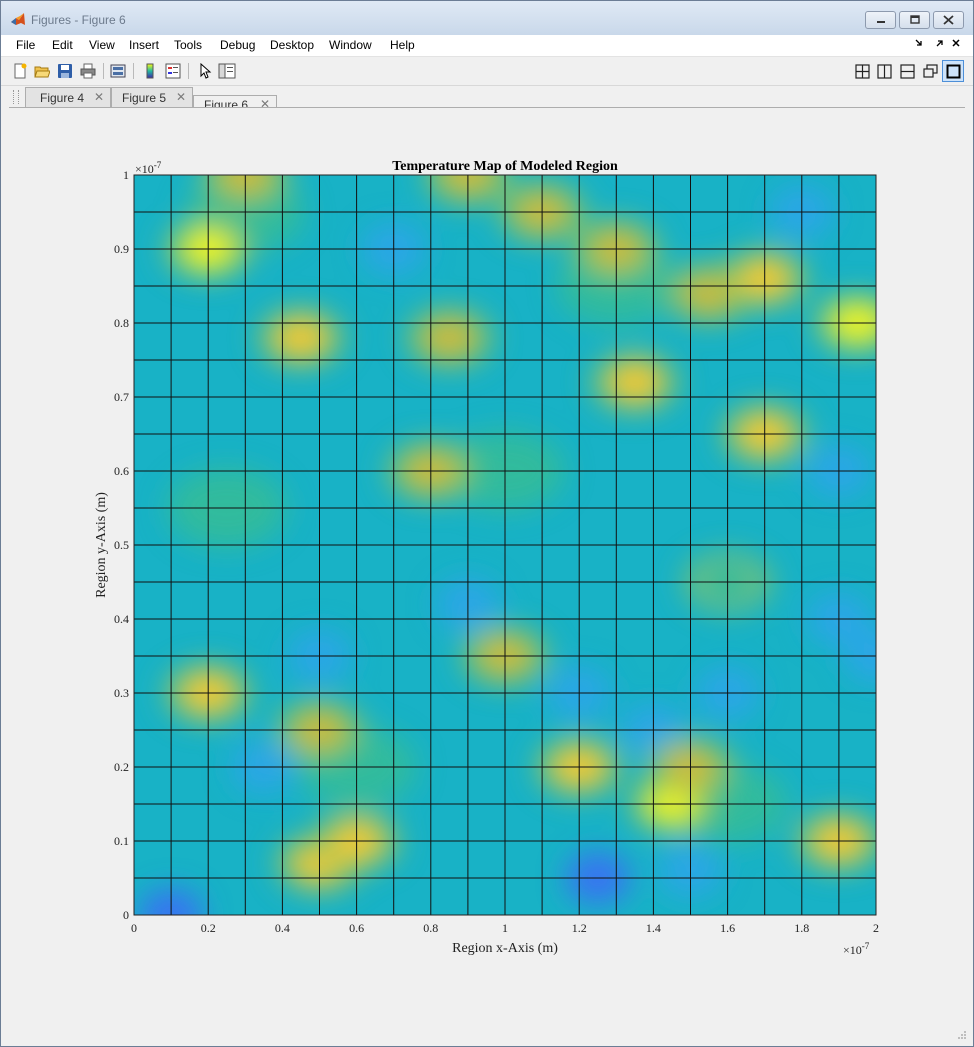 This screenshot has width=974, height=1047. Describe the element at coordinates (121, 397) in the screenshot. I see `y-tick-label: 0.7` at that location.